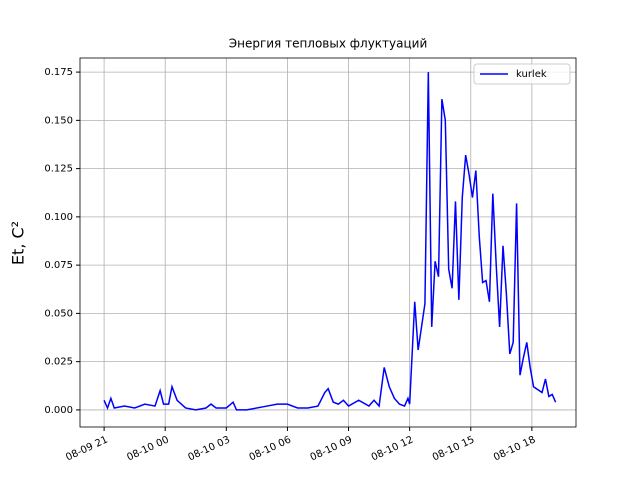 Image resolution: width=640 pixels, height=484 pixels. Describe the element at coordinates (58, 362) in the screenshot. I see `y-tick-label: 0.025` at that location.